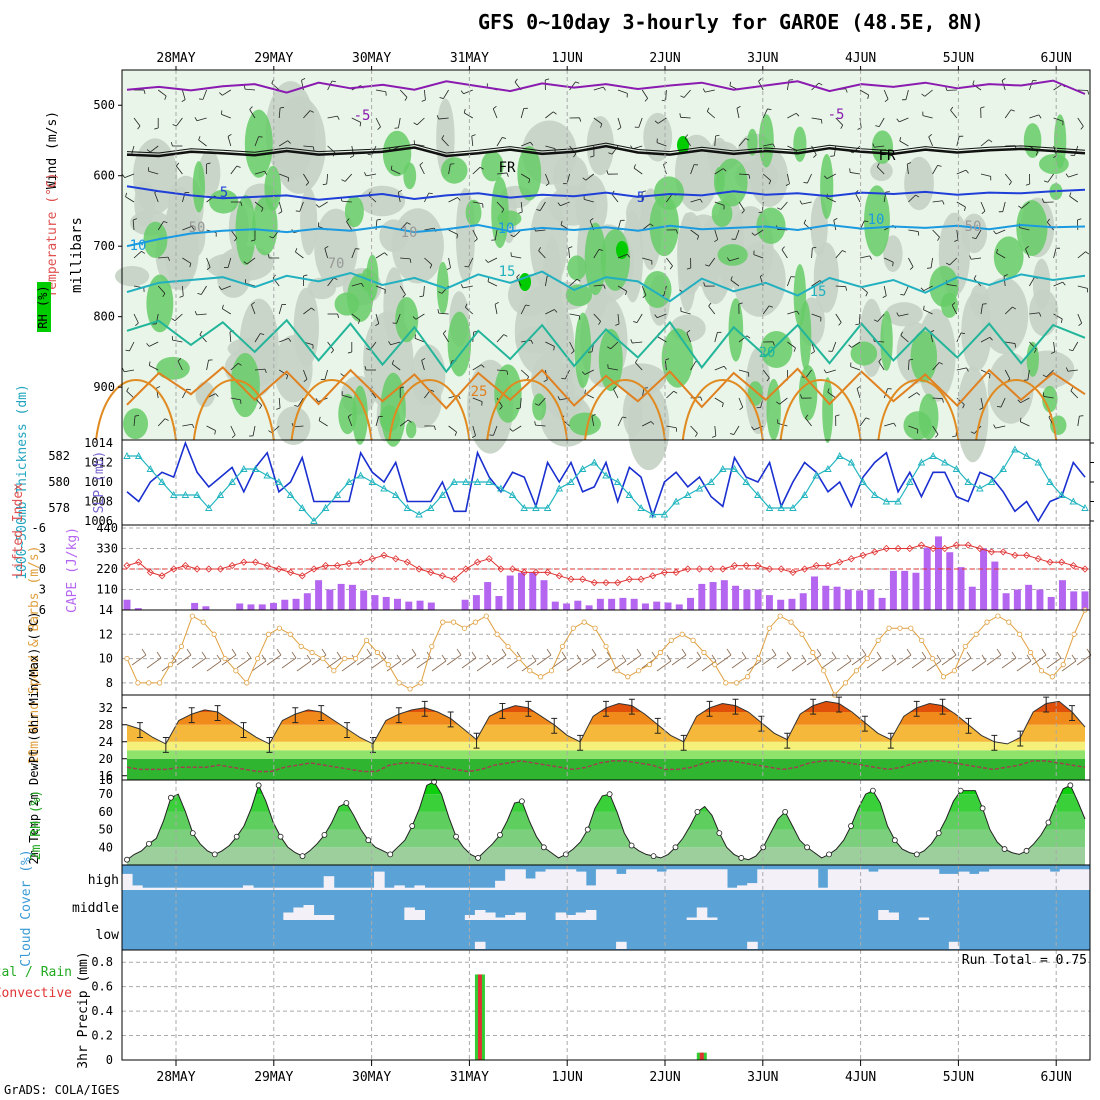 The height and width of the screenshot is (1100, 1100). What do you see at coordinates (336, 264) in the screenshot?
I see `contour-label: 70` at bounding box center [336, 264].